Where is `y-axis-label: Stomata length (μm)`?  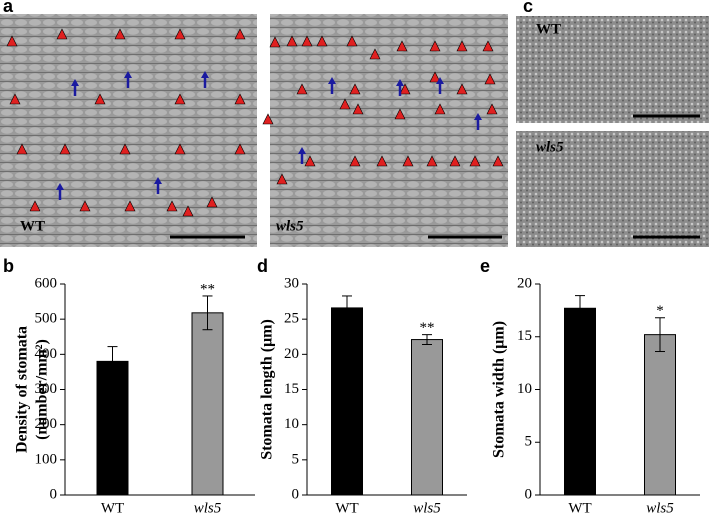 y-axis-label: Stomata length (μm) is located at coordinates (267, 389).